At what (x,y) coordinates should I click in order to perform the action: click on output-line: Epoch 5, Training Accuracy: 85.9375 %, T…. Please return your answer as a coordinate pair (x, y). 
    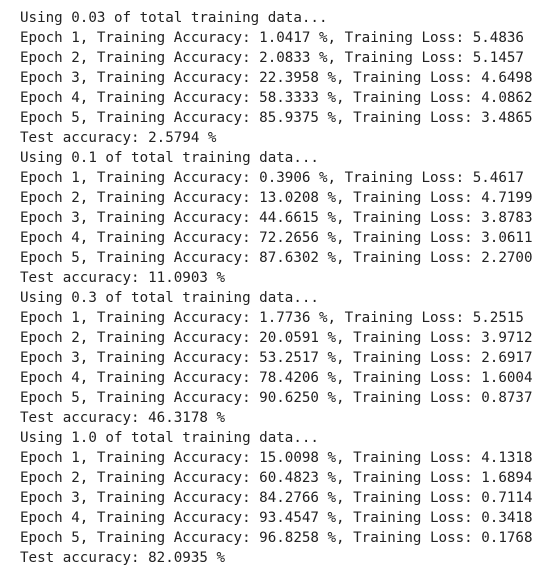
    Looking at the image, I should click on (276, 118).